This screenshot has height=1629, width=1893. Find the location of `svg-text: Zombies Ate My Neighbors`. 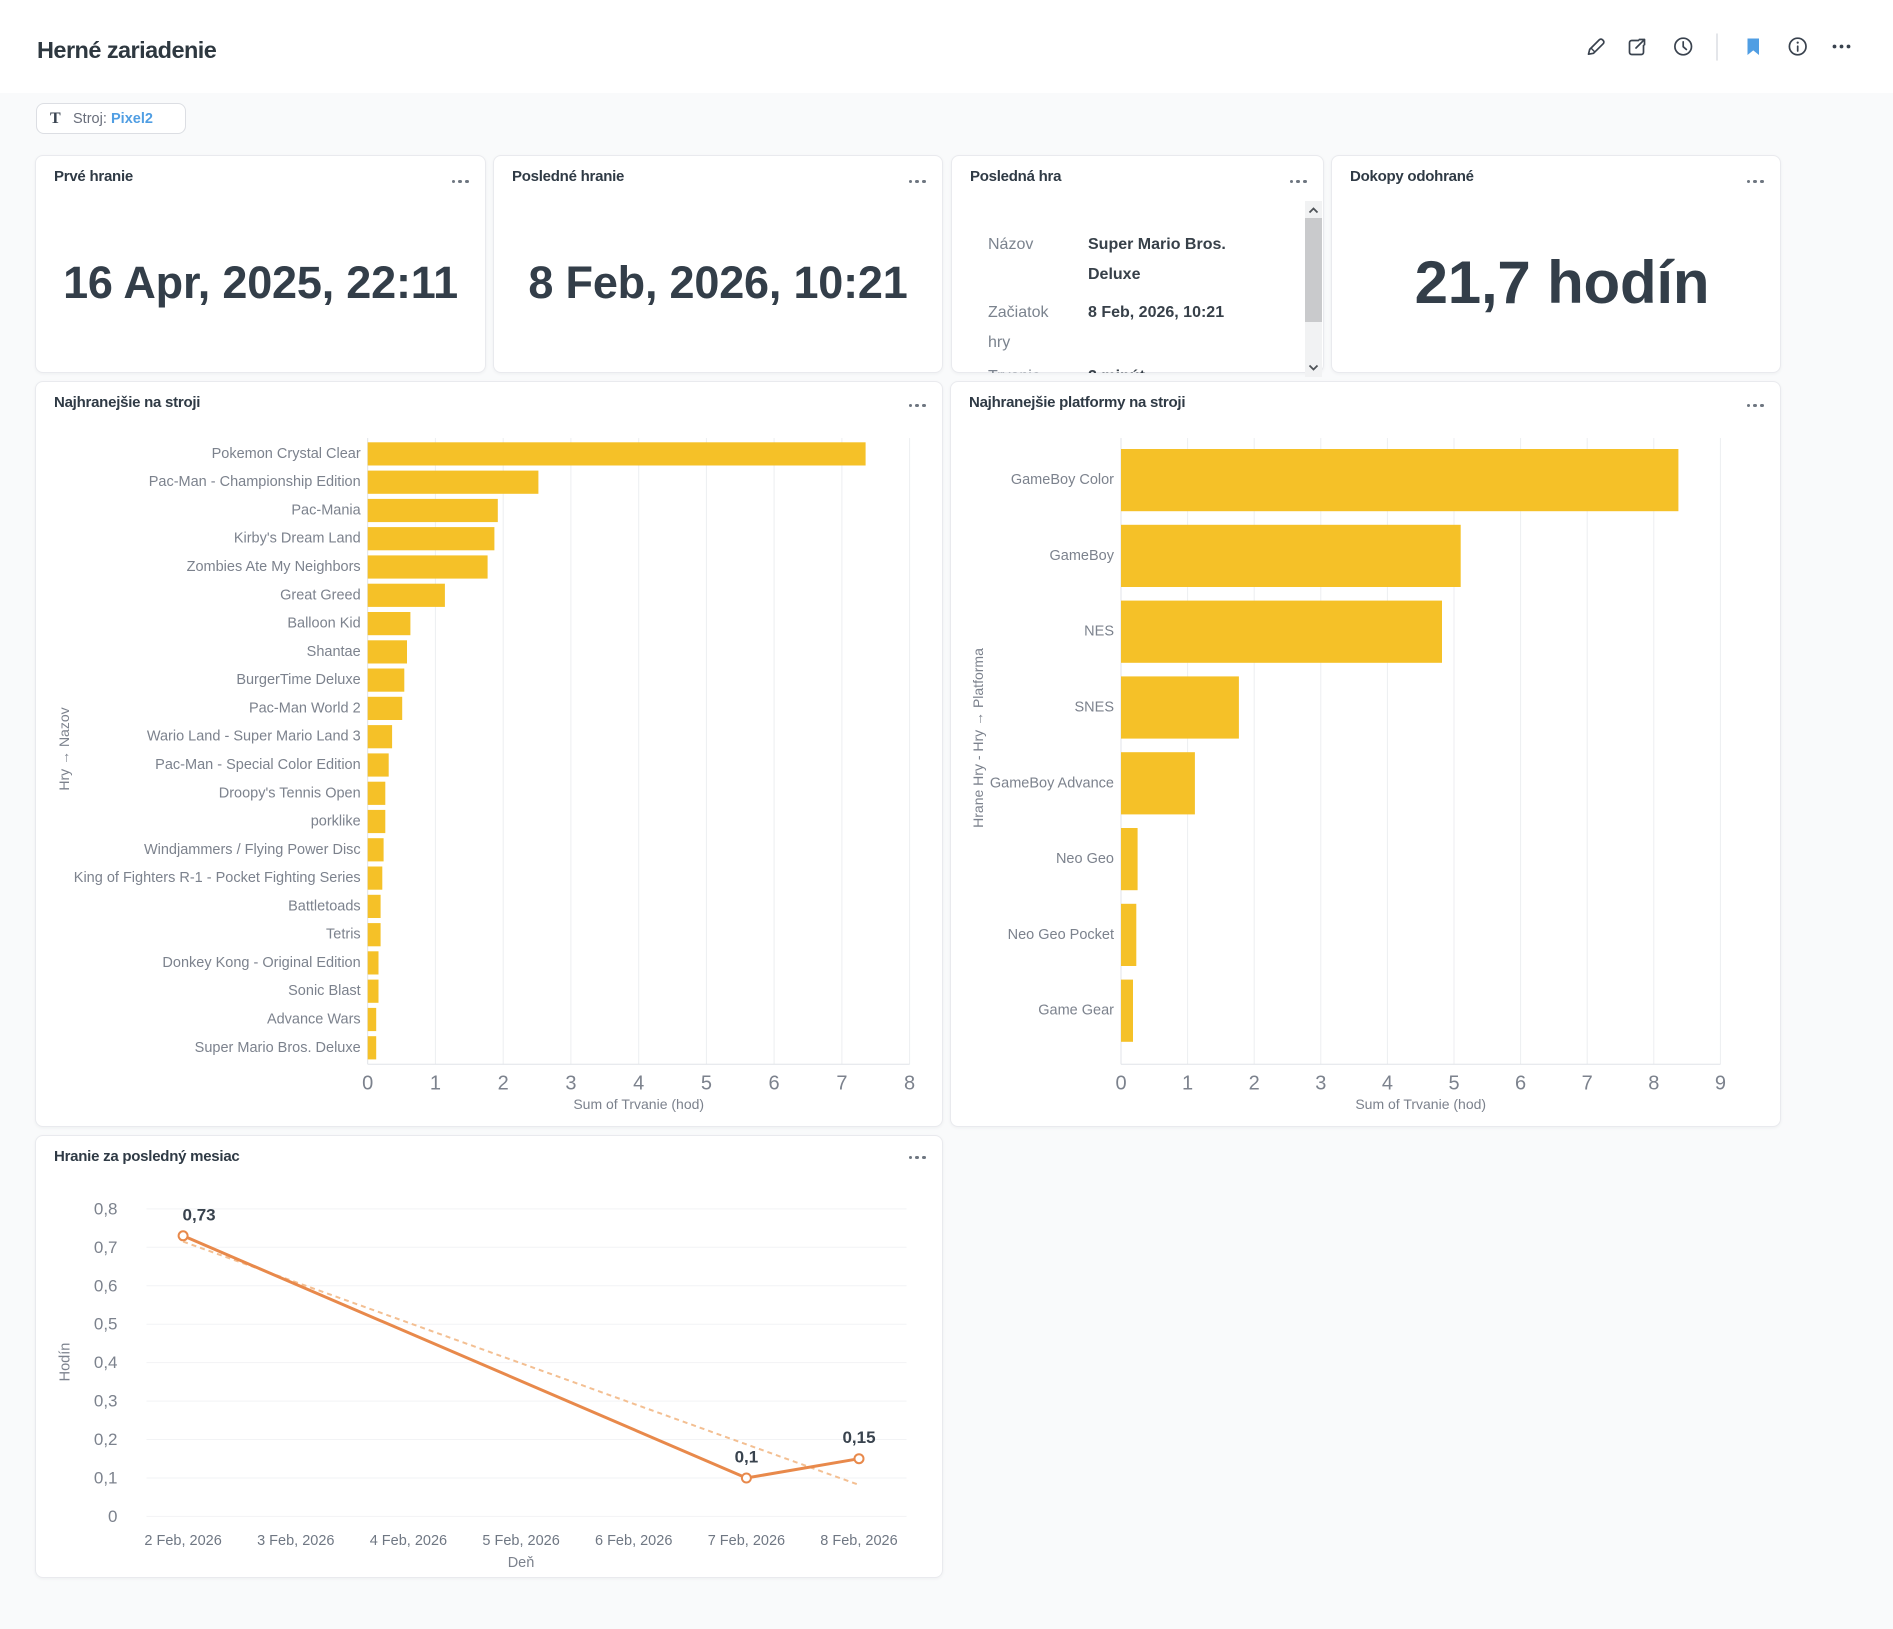

svg-text: Zombies Ate My Neighbors is located at coordinates (274, 567).